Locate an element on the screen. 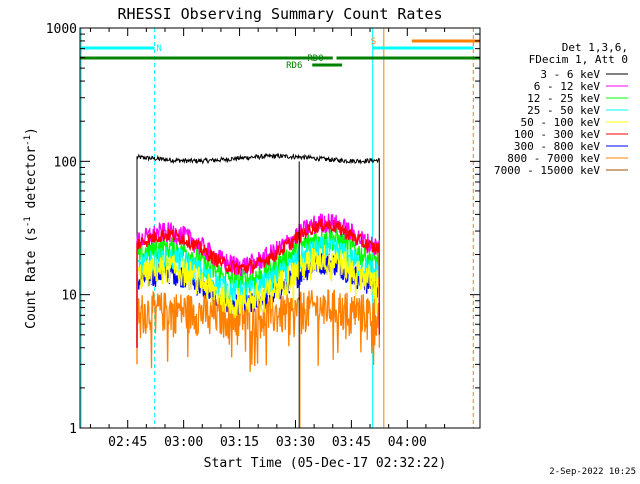  y-axis-label-sup1: -1 is located at coordinates (28, 221).